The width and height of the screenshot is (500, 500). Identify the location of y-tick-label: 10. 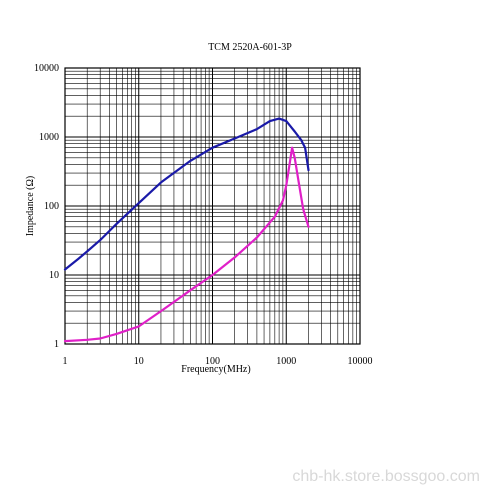
(54, 275).